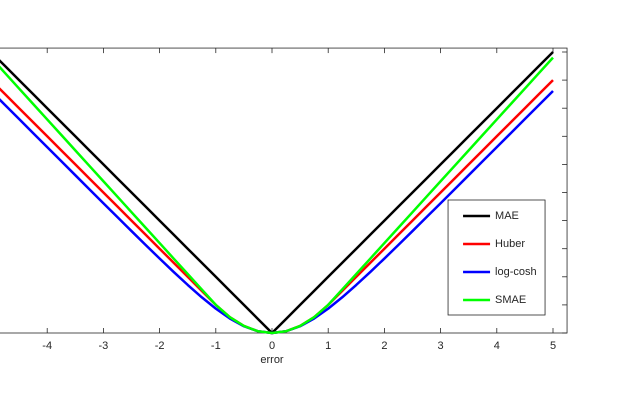 The width and height of the screenshot is (640, 400). I want to click on legend: MAE Huber log-cosh SMAE, so click(496, 257).